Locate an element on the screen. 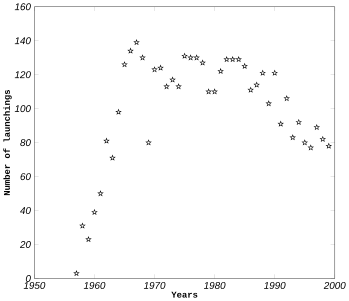 The width and height of the screenshot is (349, 301). x-tick-label: 1960 is located at coordinates (95, 285).